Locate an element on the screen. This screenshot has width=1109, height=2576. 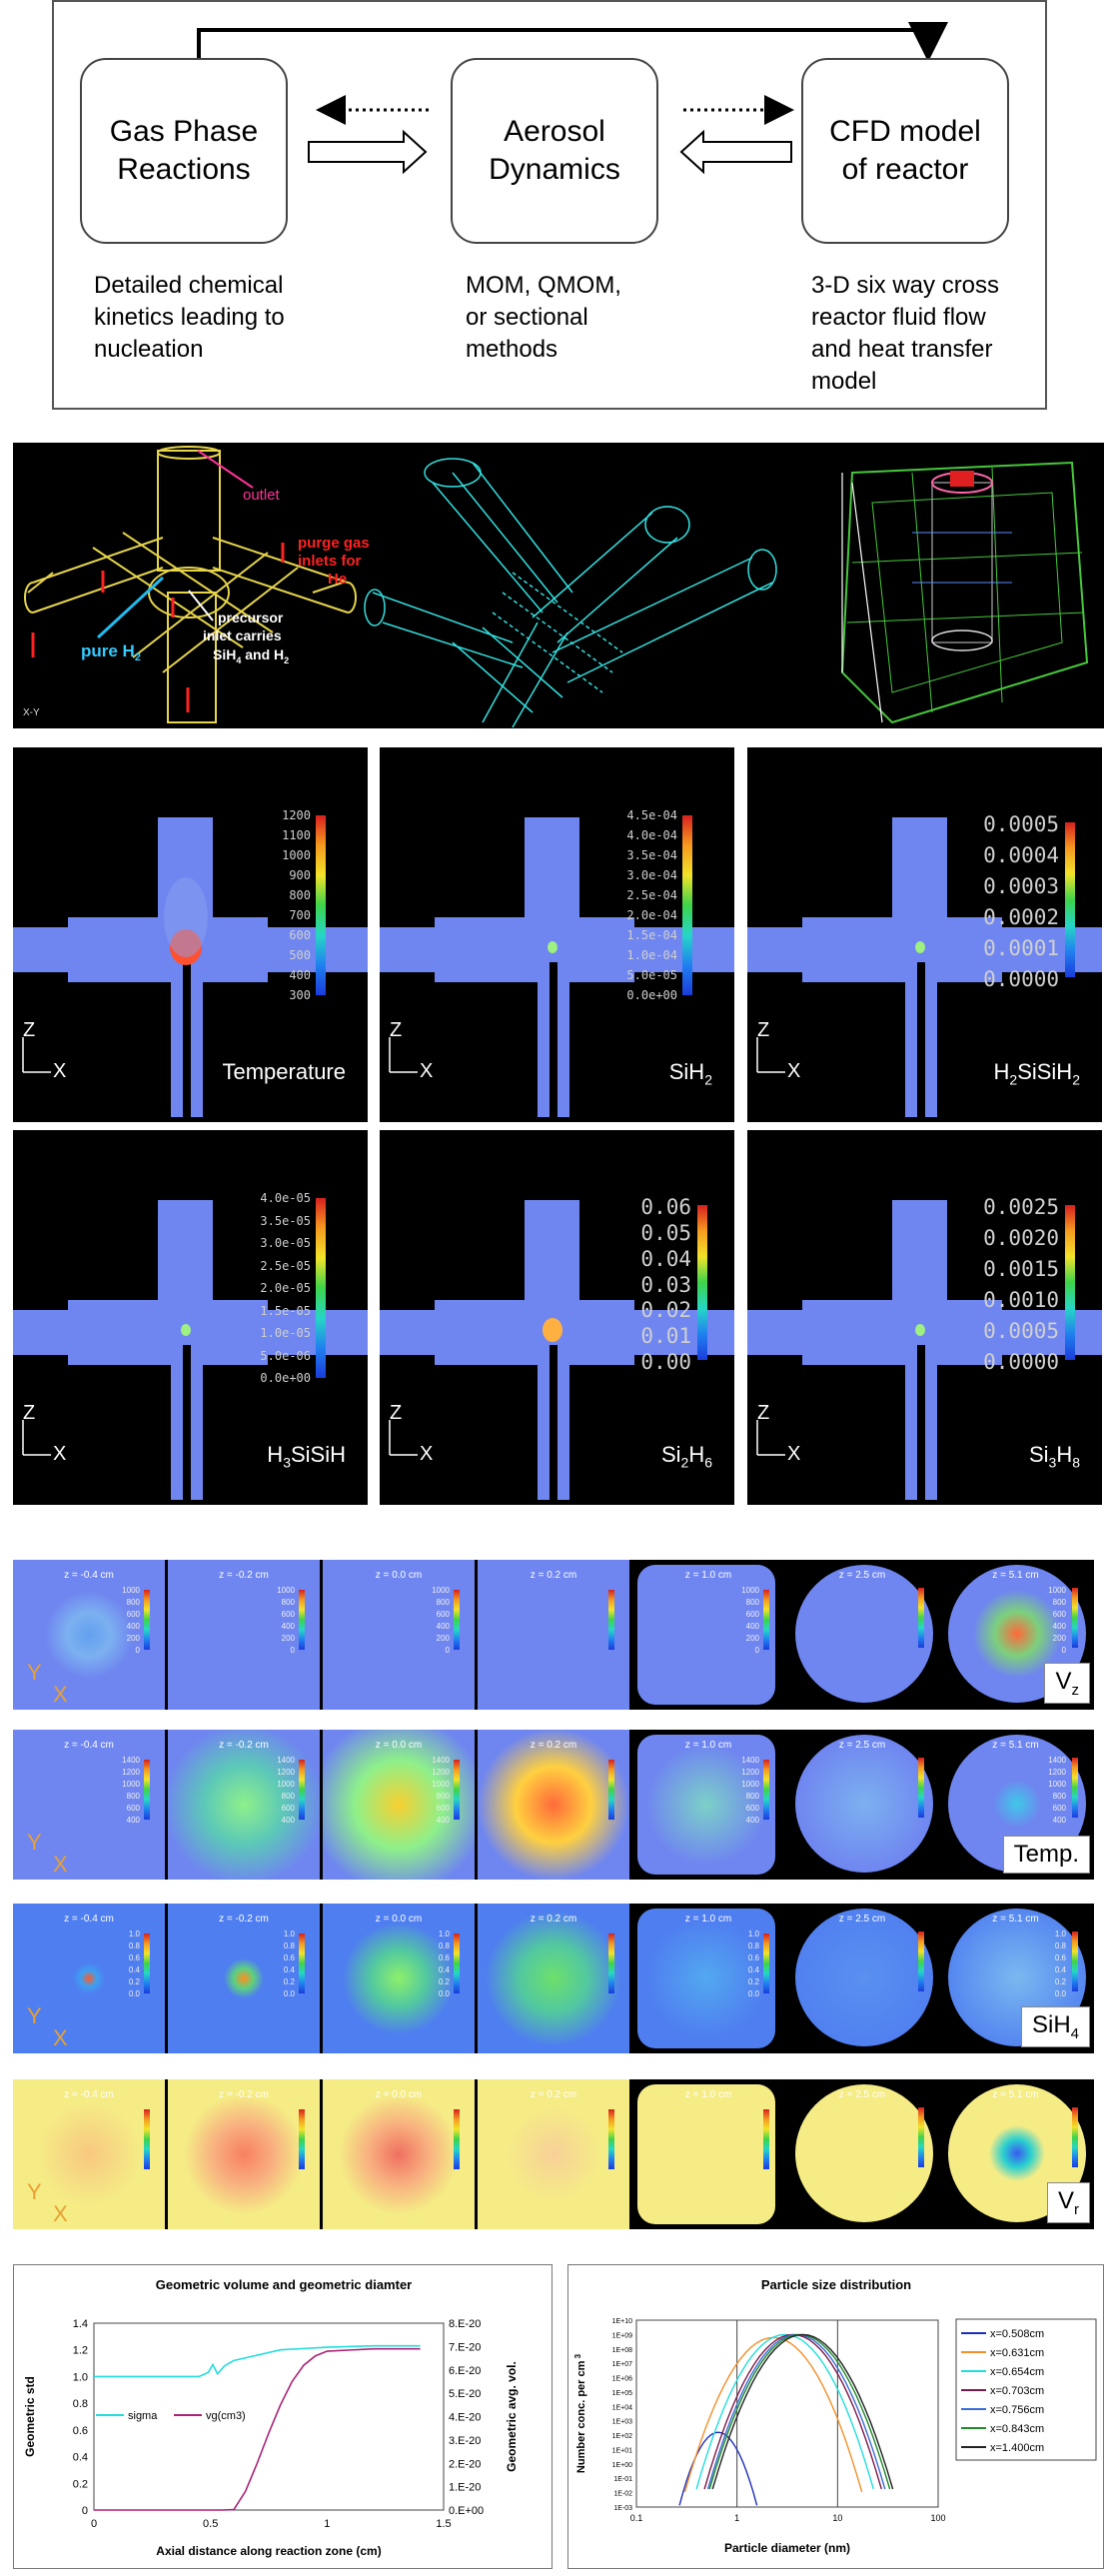
slice-scale-tick: 1000 is located at coordinates (1057, 1590).